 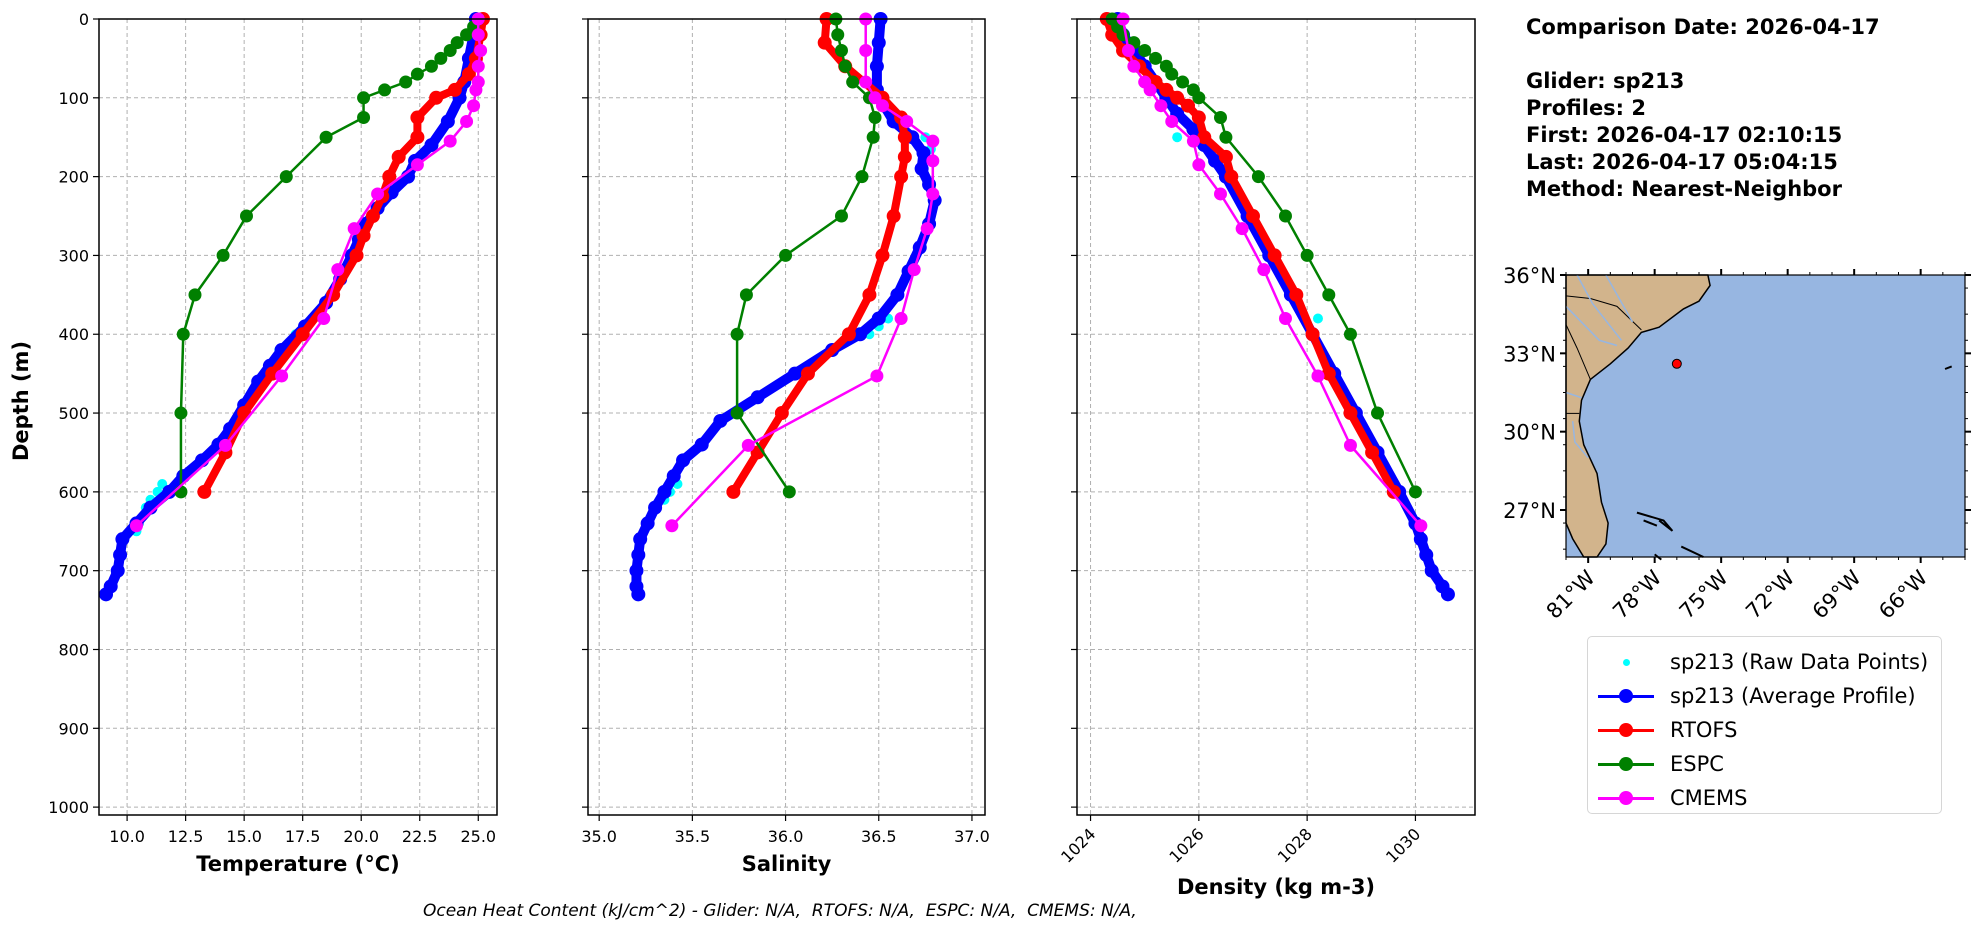 What do you see at coordinates (73, 98) in the screenshot?
I see `y-tick-label: 100` at bounding box center [73, 98].